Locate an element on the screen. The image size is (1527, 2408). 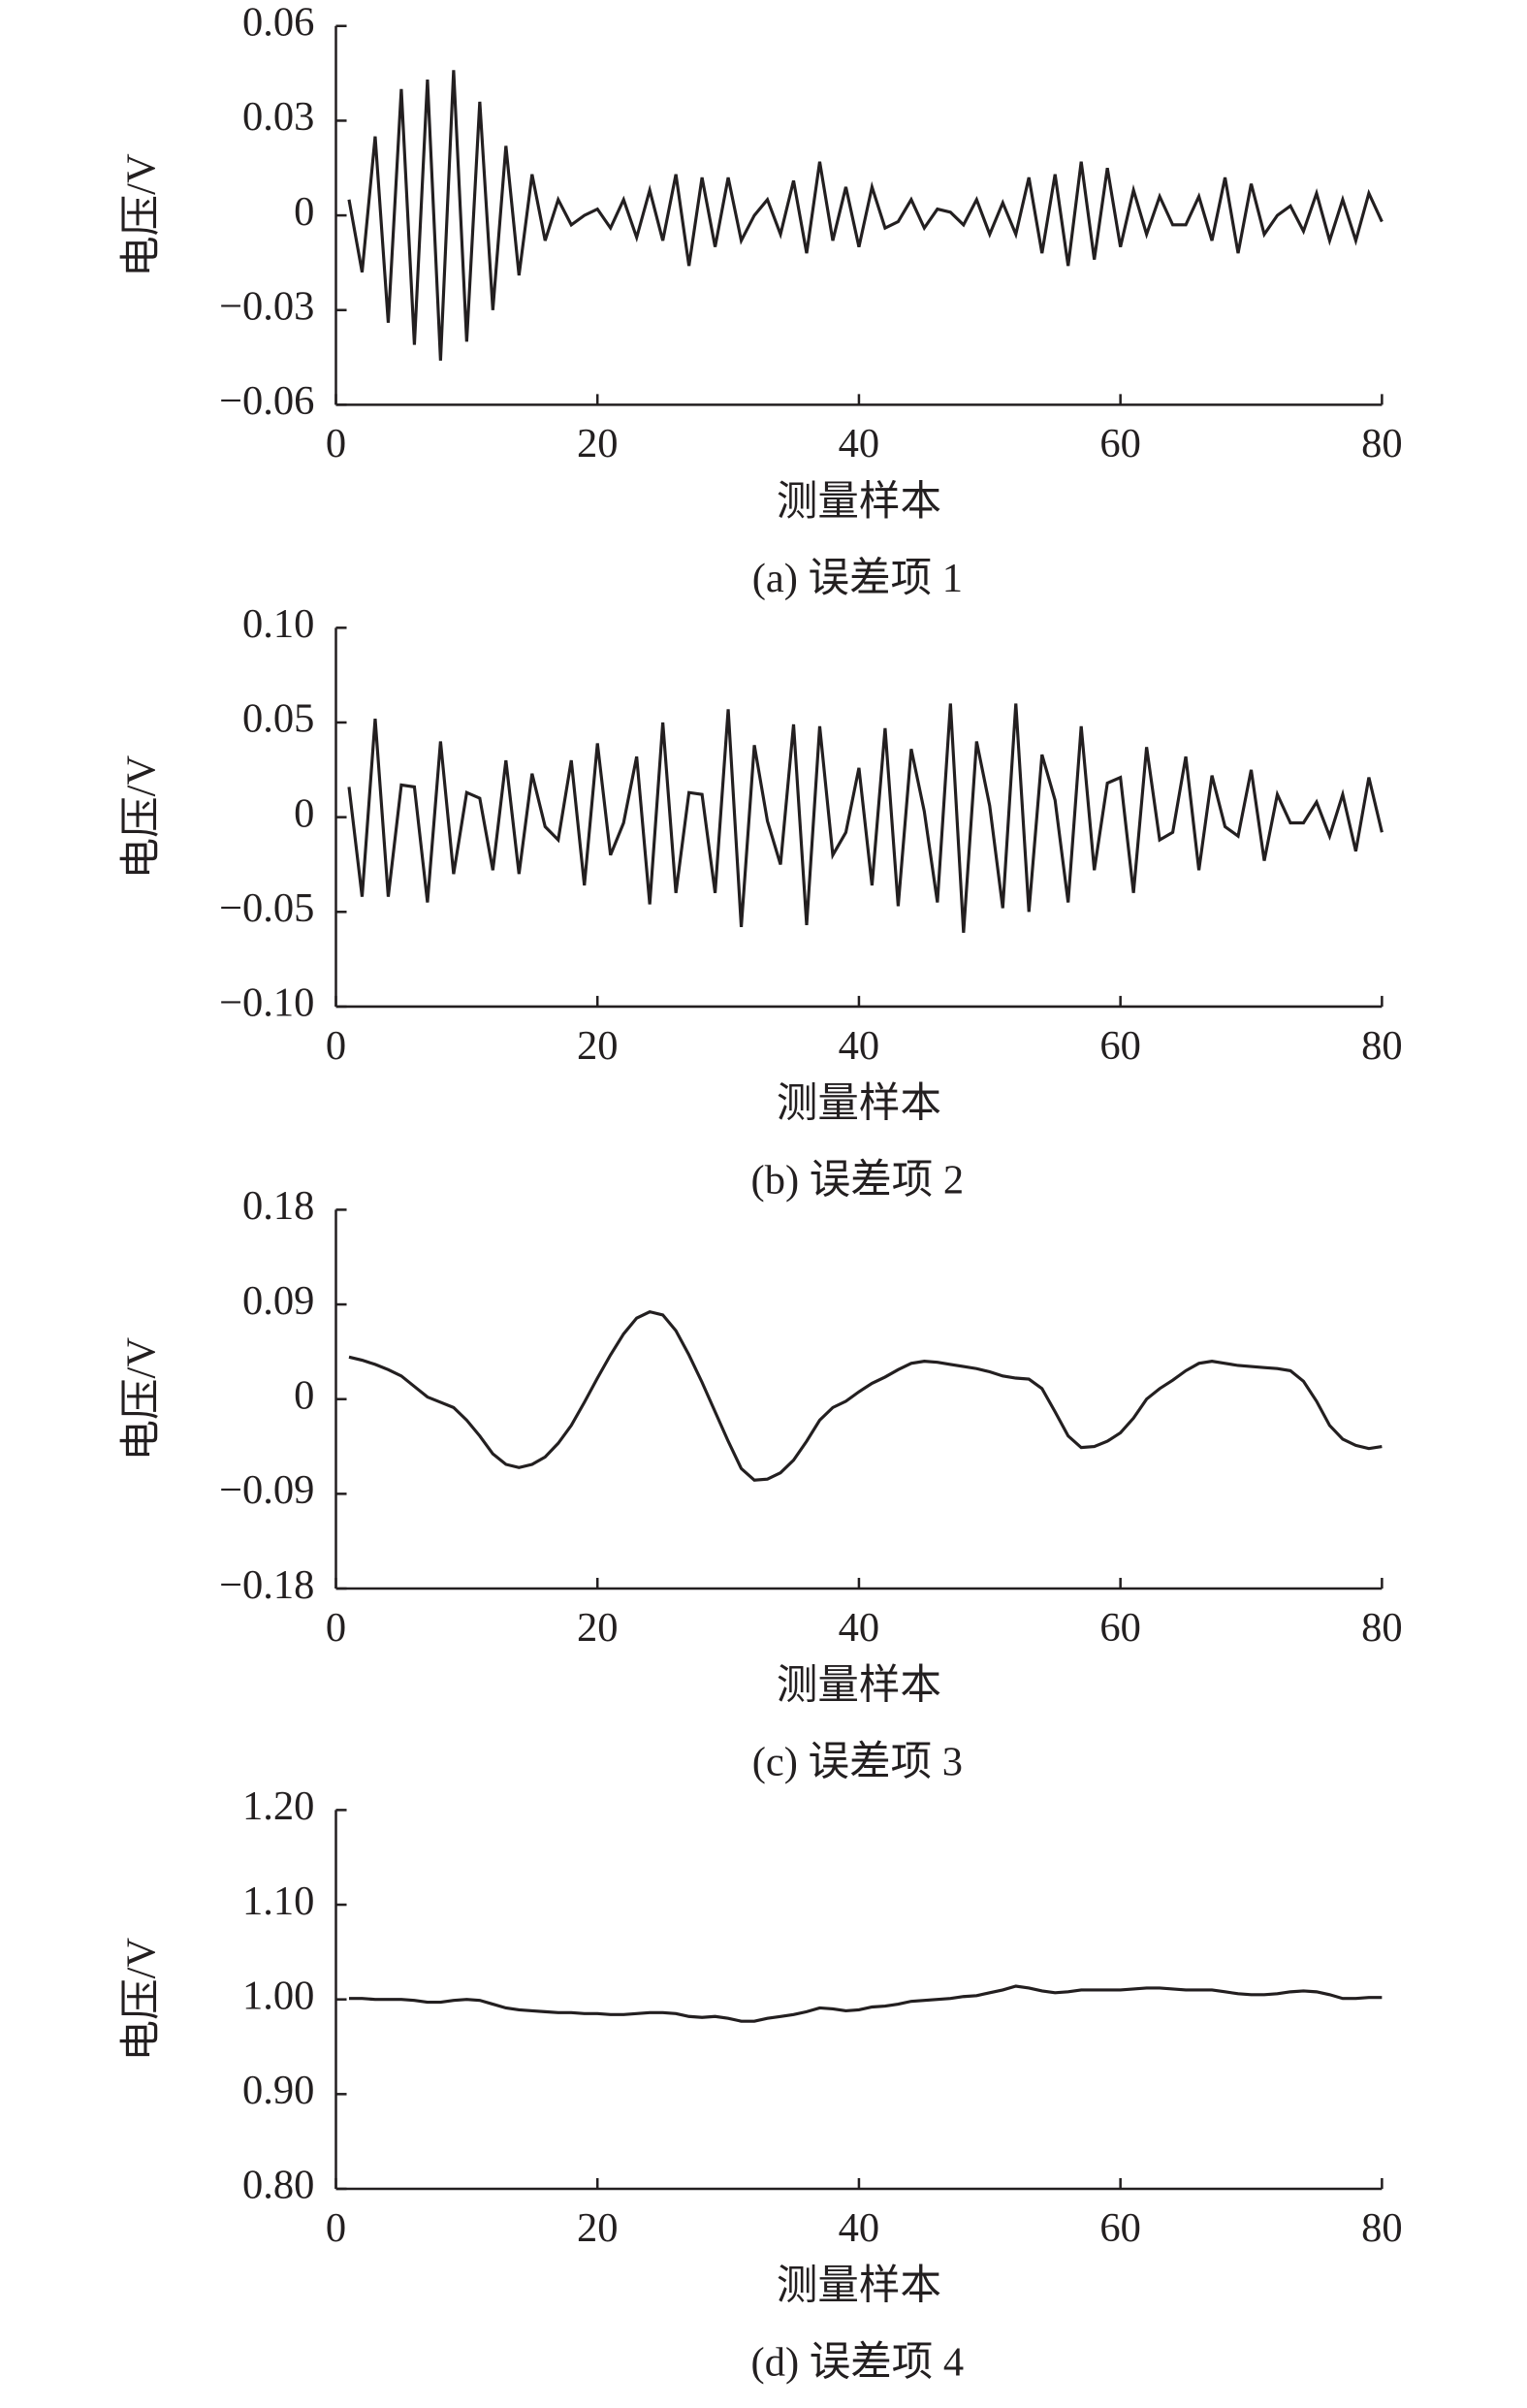
y-tick-label: 0.09 is located at coordinates (278, 1301).